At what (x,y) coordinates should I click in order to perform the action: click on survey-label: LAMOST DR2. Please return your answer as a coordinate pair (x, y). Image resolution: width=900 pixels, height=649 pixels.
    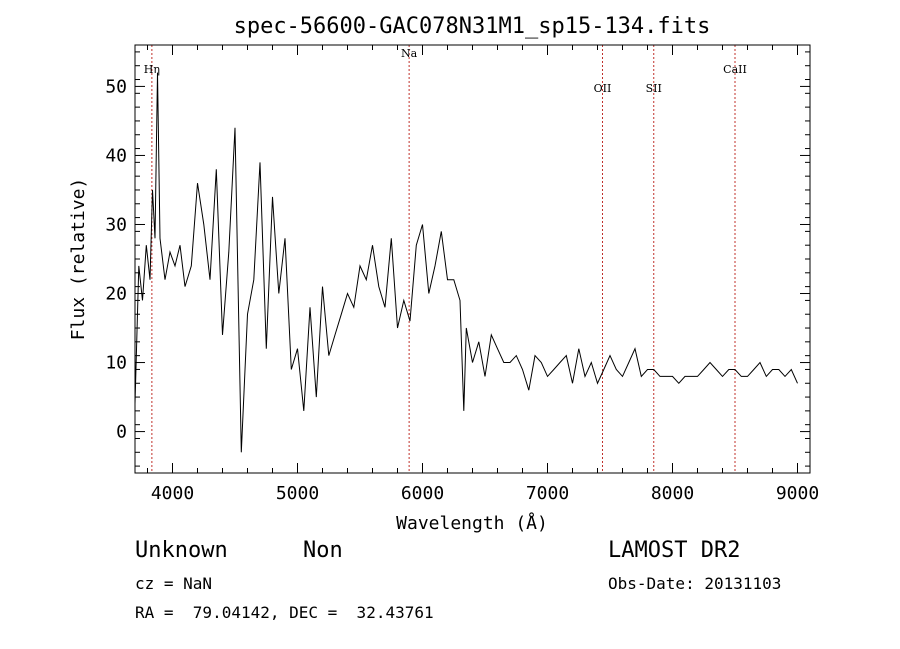
    Looking at the image, I should click on (674, 550).